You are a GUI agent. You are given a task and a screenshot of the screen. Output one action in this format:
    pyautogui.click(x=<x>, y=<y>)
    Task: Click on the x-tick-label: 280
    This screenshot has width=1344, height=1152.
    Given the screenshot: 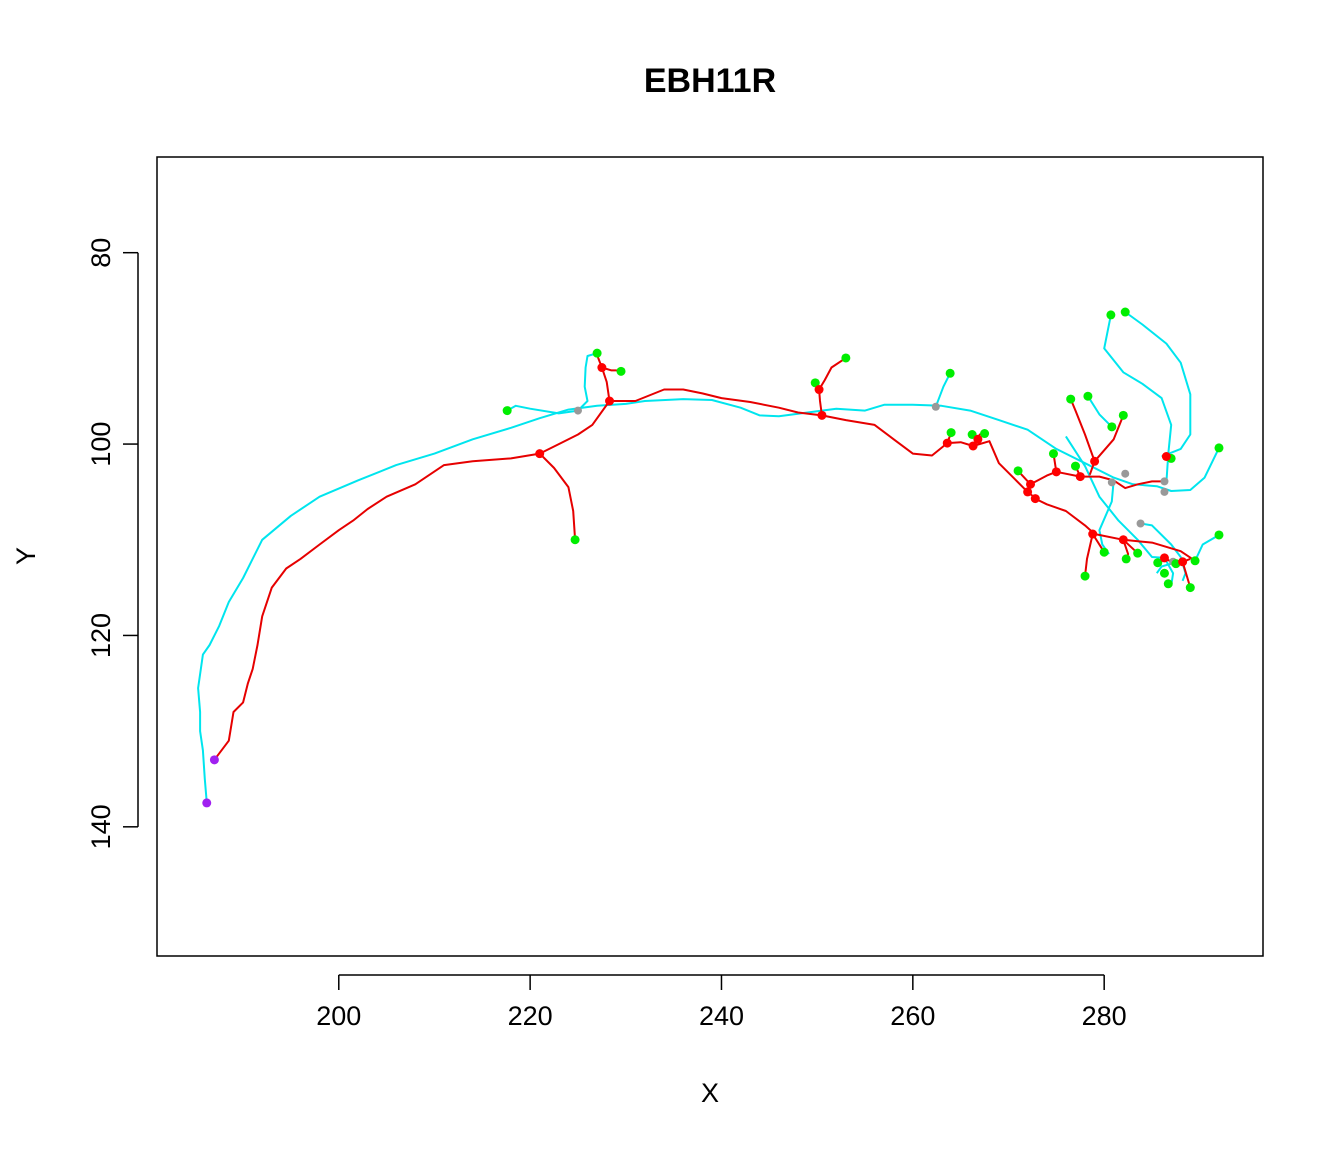 What is the action you would take?
    pyautogui.click(x=1104, y=1016)
    